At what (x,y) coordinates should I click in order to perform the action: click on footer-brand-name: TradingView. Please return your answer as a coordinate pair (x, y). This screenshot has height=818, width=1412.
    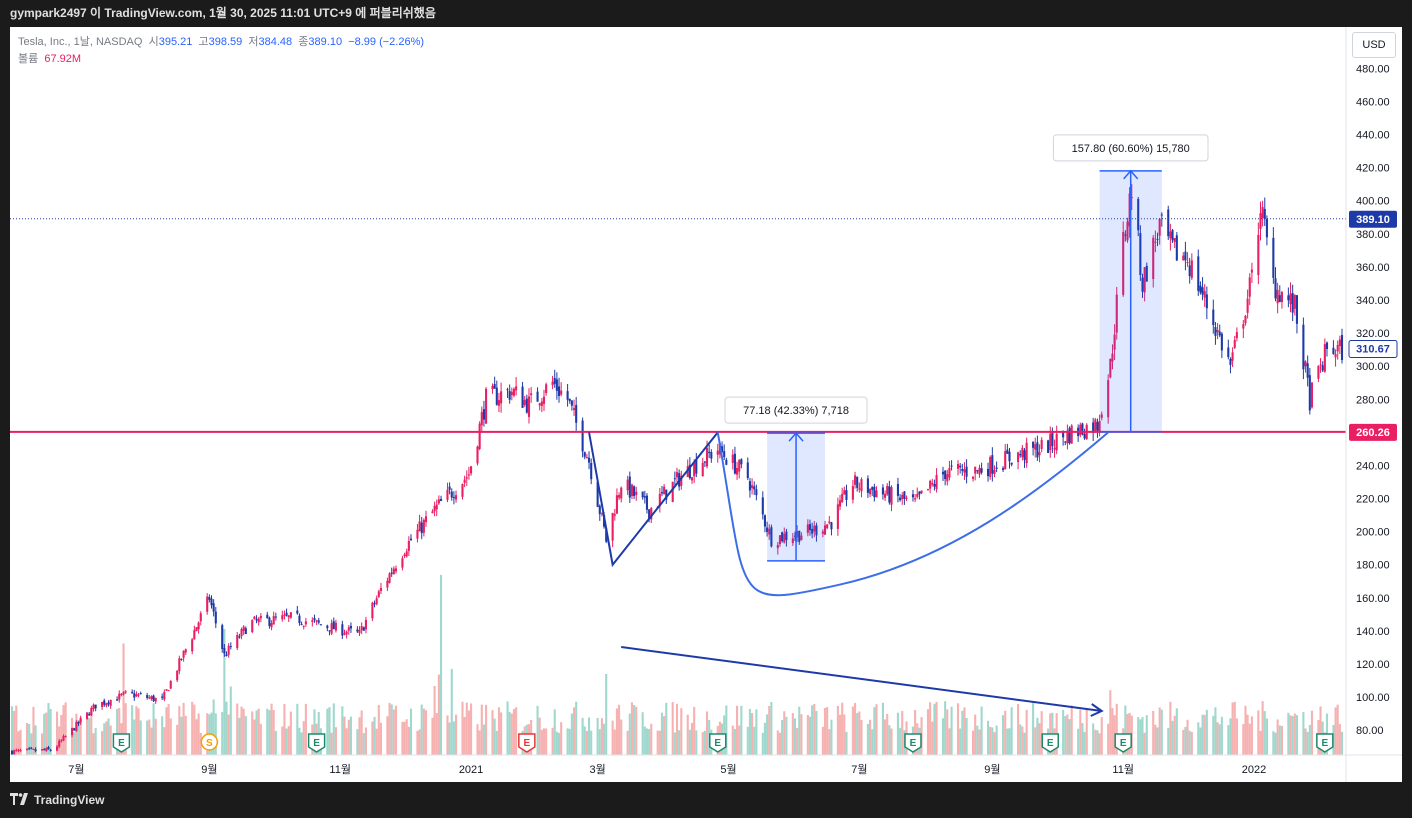
    Looking at the image, I should click on (69, 800).